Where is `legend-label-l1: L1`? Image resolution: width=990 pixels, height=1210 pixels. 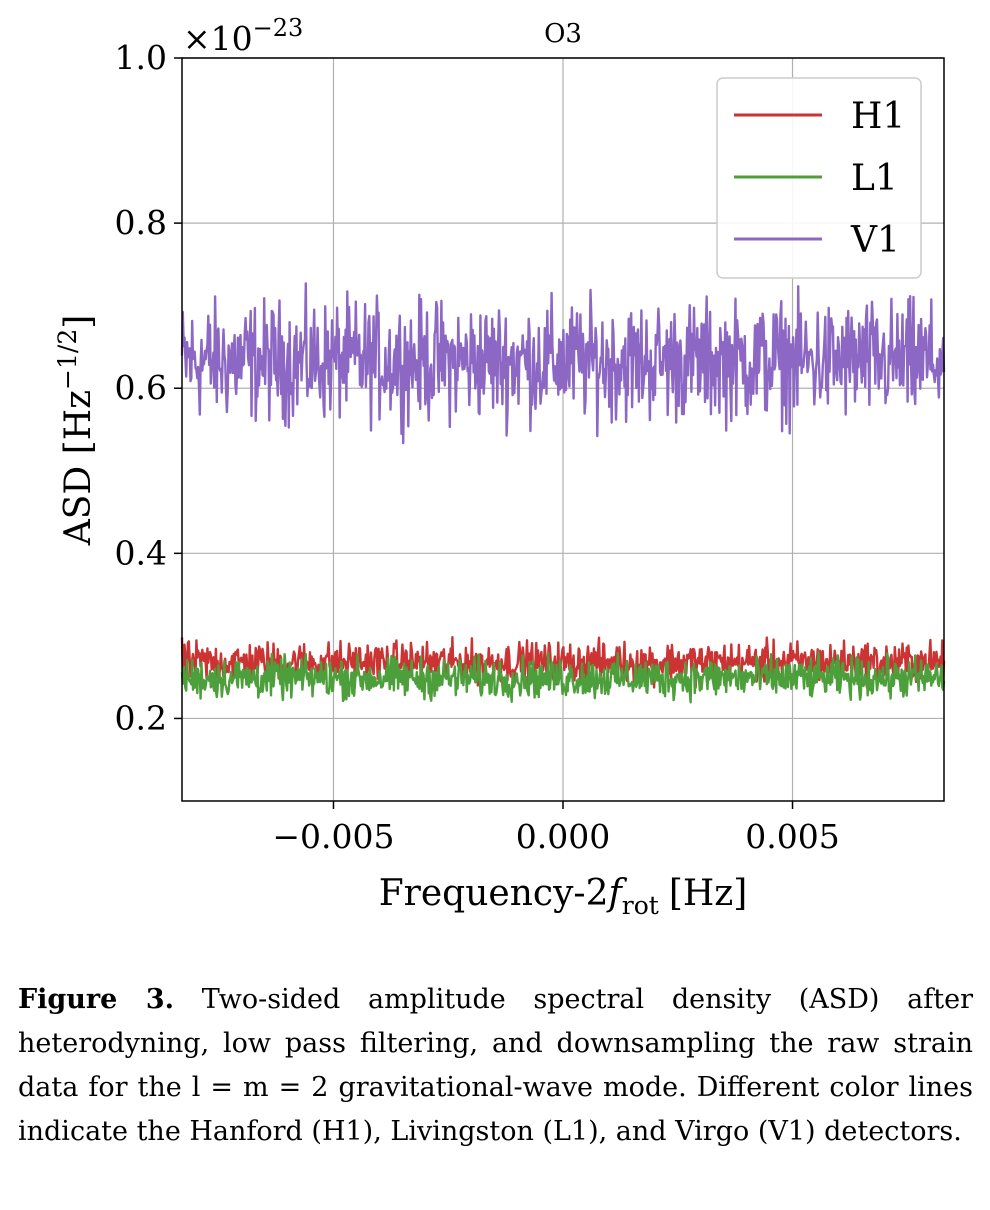
legend-label-l1: L1 is located at coordinates (874, 178).